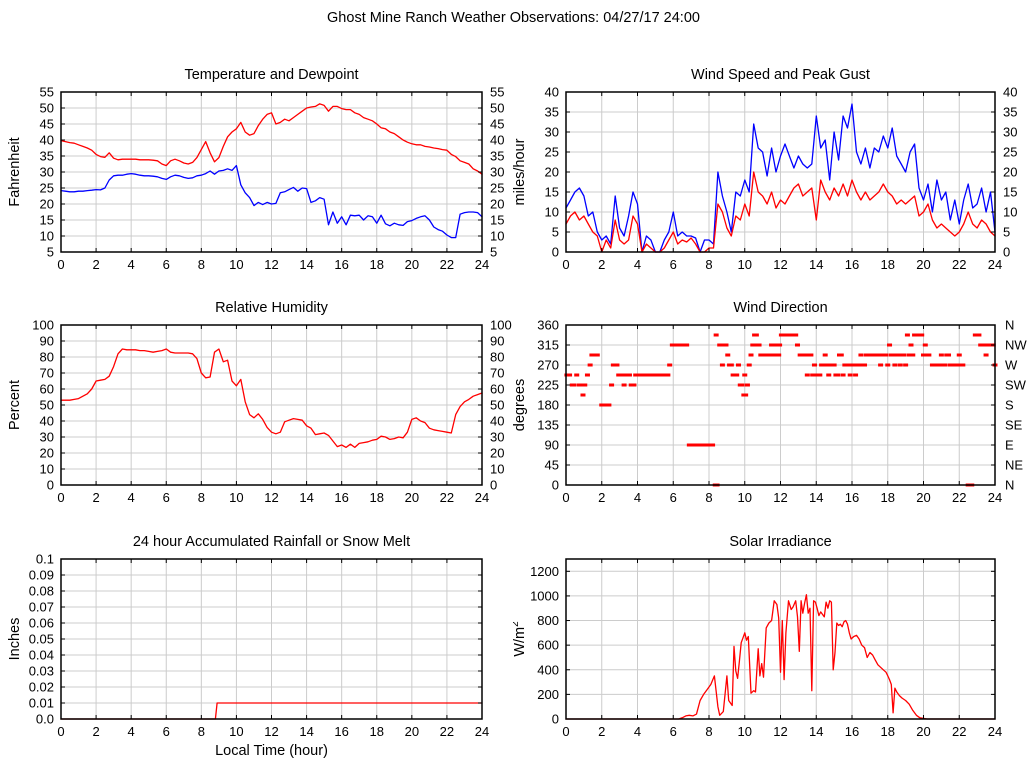  What do you see at coordinates (548, 385) in the screenshot?
I see `svg-text: 225` at bounding box center [548, 385].